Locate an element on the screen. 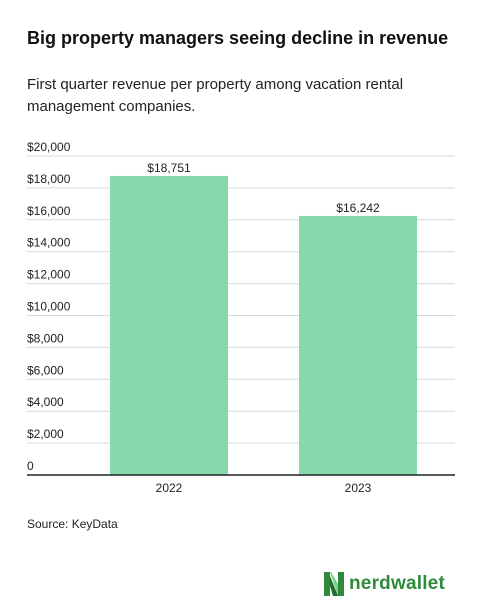 The height and width of the screenshot is (609, 480). x-tick-label: 2022 is located at coordinates (169, 488).